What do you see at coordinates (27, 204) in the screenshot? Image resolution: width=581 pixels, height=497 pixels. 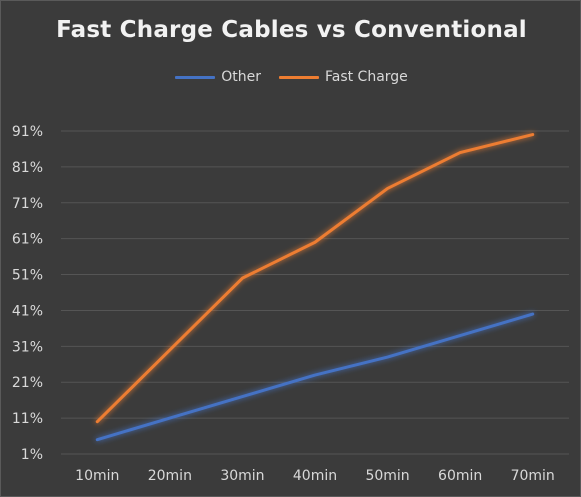 I see `y-tick-label: 71%` at bounding box center [27, 204].